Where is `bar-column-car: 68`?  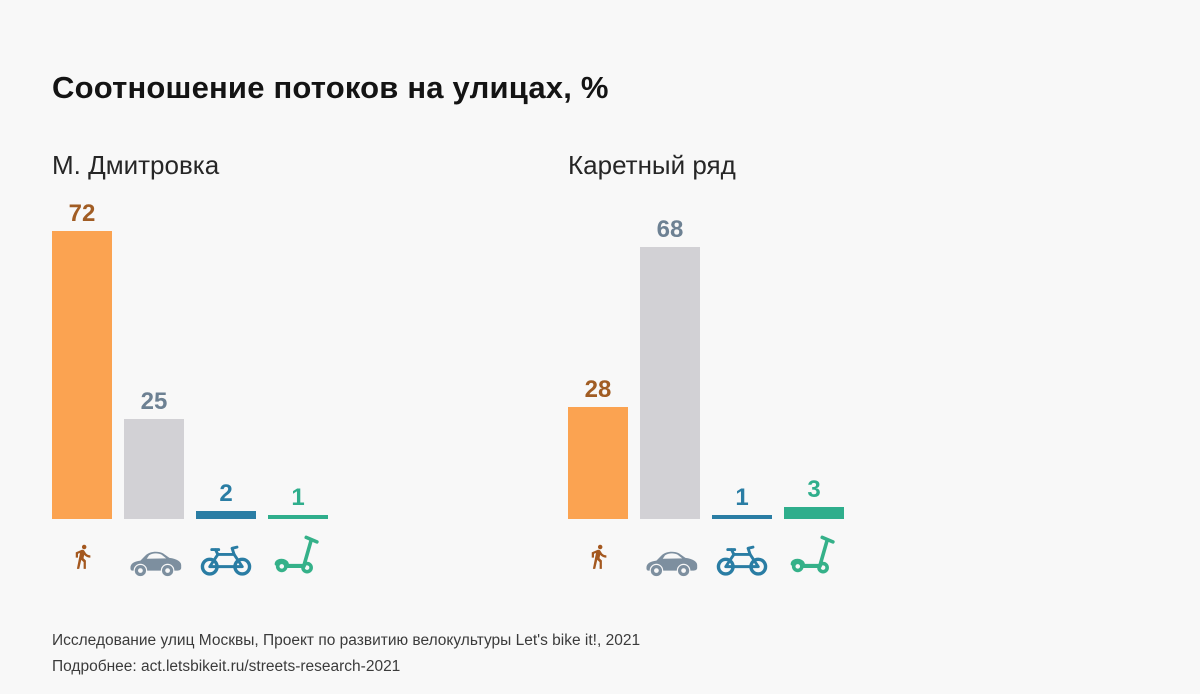 bar-column-car: 68 is located at coordinates (670, 368).